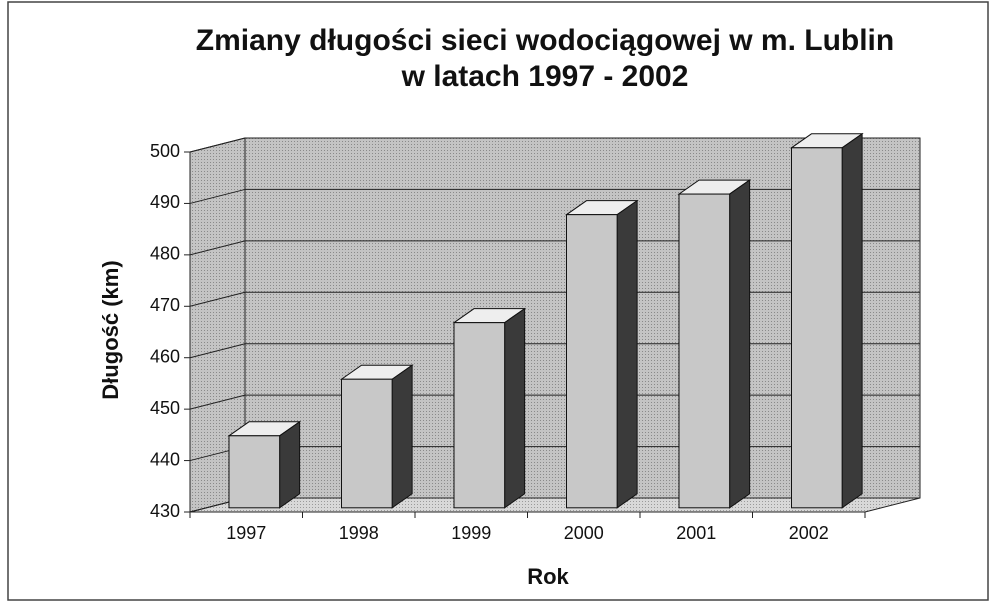 The height and width of the screenshot is (602, 997). What do you see at coordinates (165, 151) in the screenshot?
I see `y-tick-label: 500` at bounding box center [165, 151].